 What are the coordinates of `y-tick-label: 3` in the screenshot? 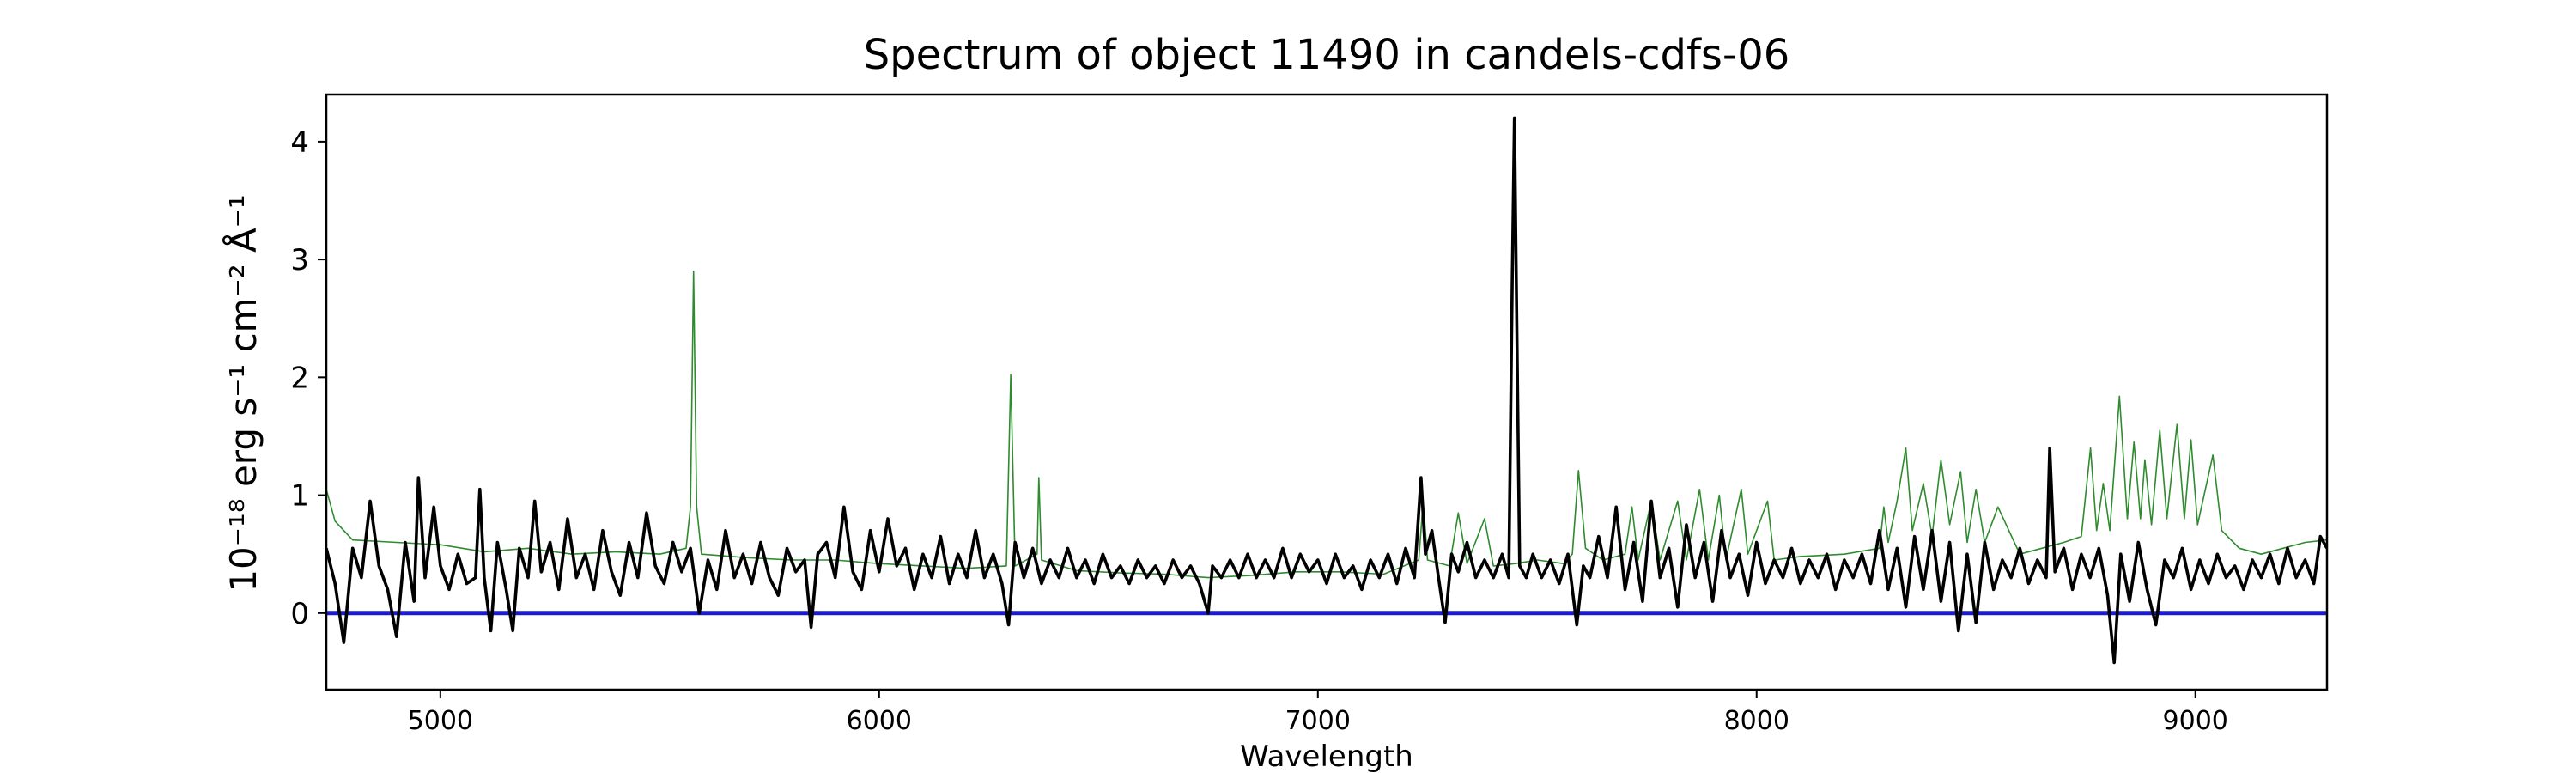 It's located at (300, 260).